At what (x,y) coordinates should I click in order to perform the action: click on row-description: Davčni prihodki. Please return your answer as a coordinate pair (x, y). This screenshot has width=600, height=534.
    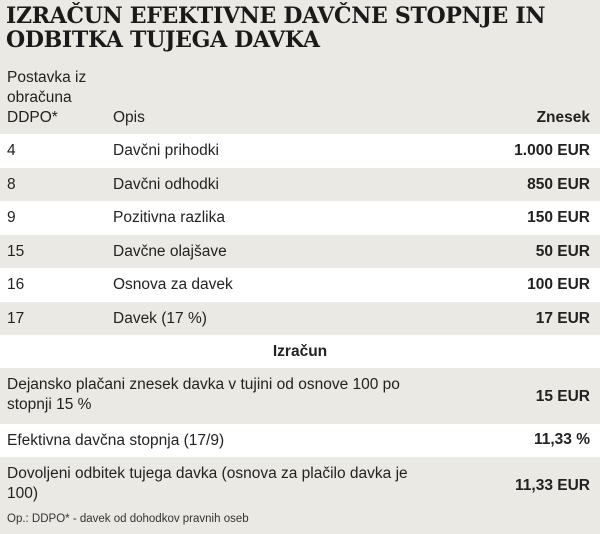
    Looking at the image, I should click on (166, 150).